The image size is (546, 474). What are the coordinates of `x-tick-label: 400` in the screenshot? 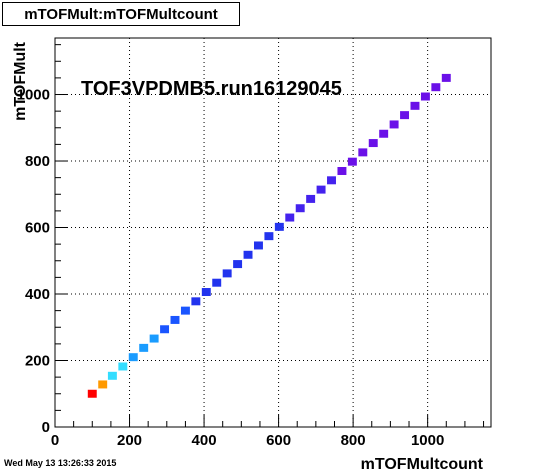 It's located at (204, 440).